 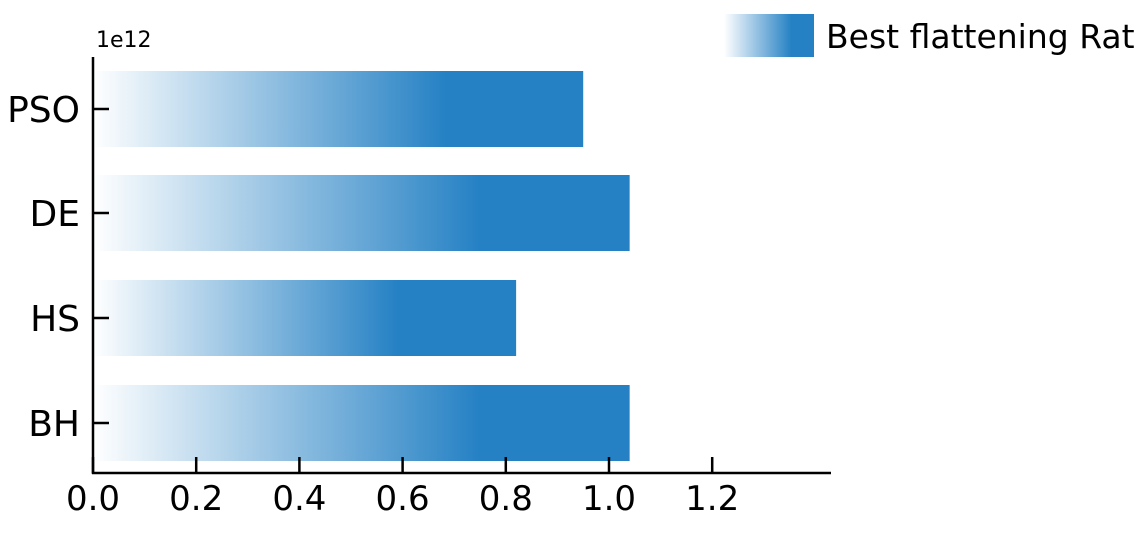 What do you see at coordinates (338, 109) in the screenshot?
I see `bar-pso` at bounding box center [338, 109].